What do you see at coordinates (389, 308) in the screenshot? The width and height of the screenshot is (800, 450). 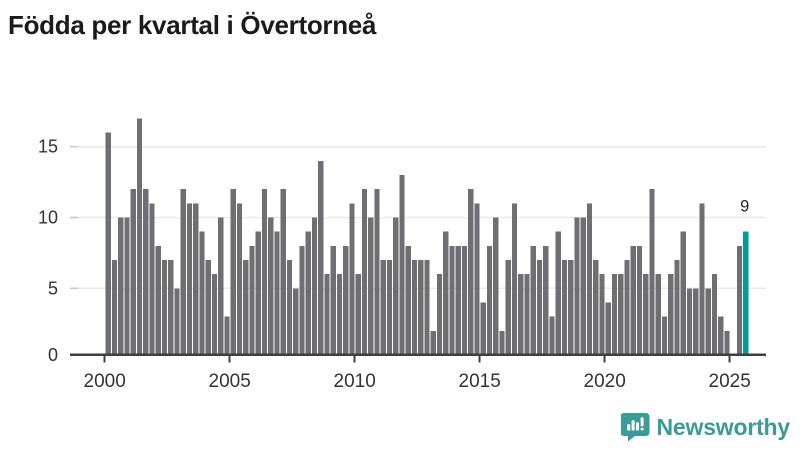 I see `bar-2011-q2` at bounding box center [389, 308].